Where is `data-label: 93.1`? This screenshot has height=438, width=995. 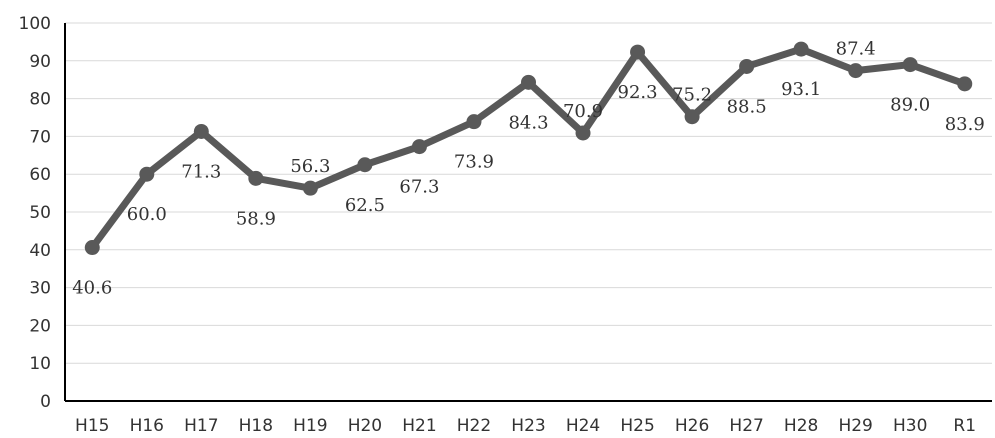
data-label: 93.1 is located at coordinates (801, 89).